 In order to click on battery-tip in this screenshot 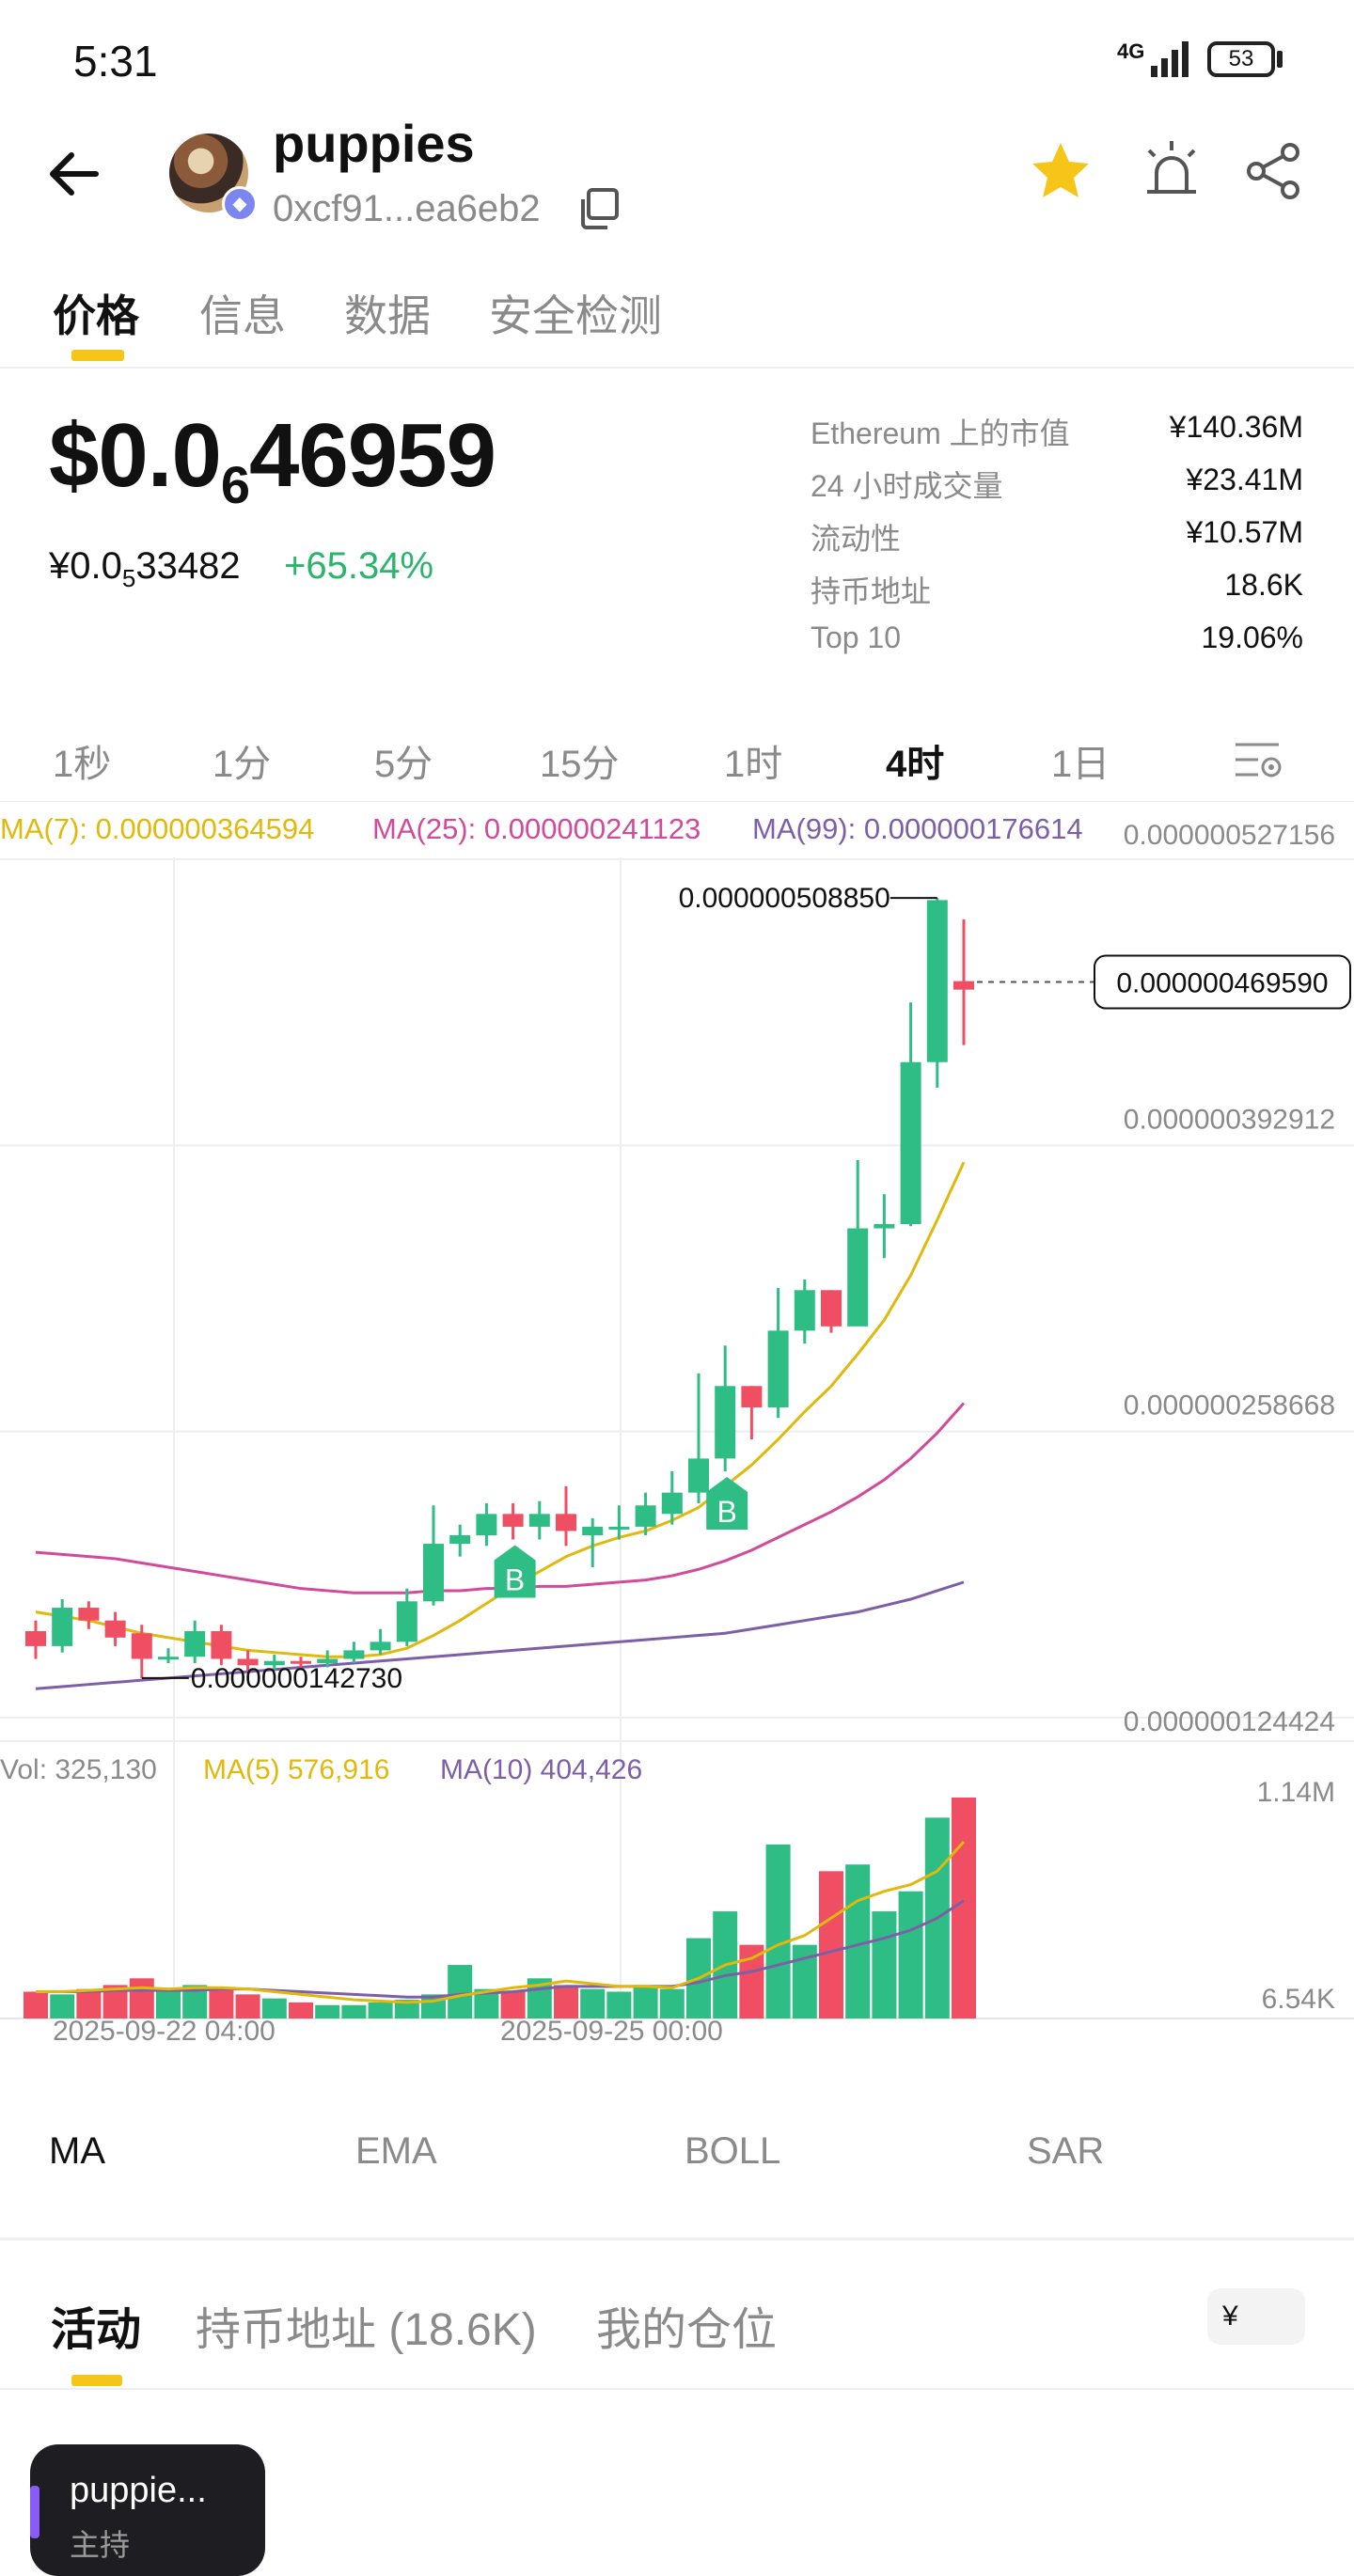, I will do `click(1280, 60)`.